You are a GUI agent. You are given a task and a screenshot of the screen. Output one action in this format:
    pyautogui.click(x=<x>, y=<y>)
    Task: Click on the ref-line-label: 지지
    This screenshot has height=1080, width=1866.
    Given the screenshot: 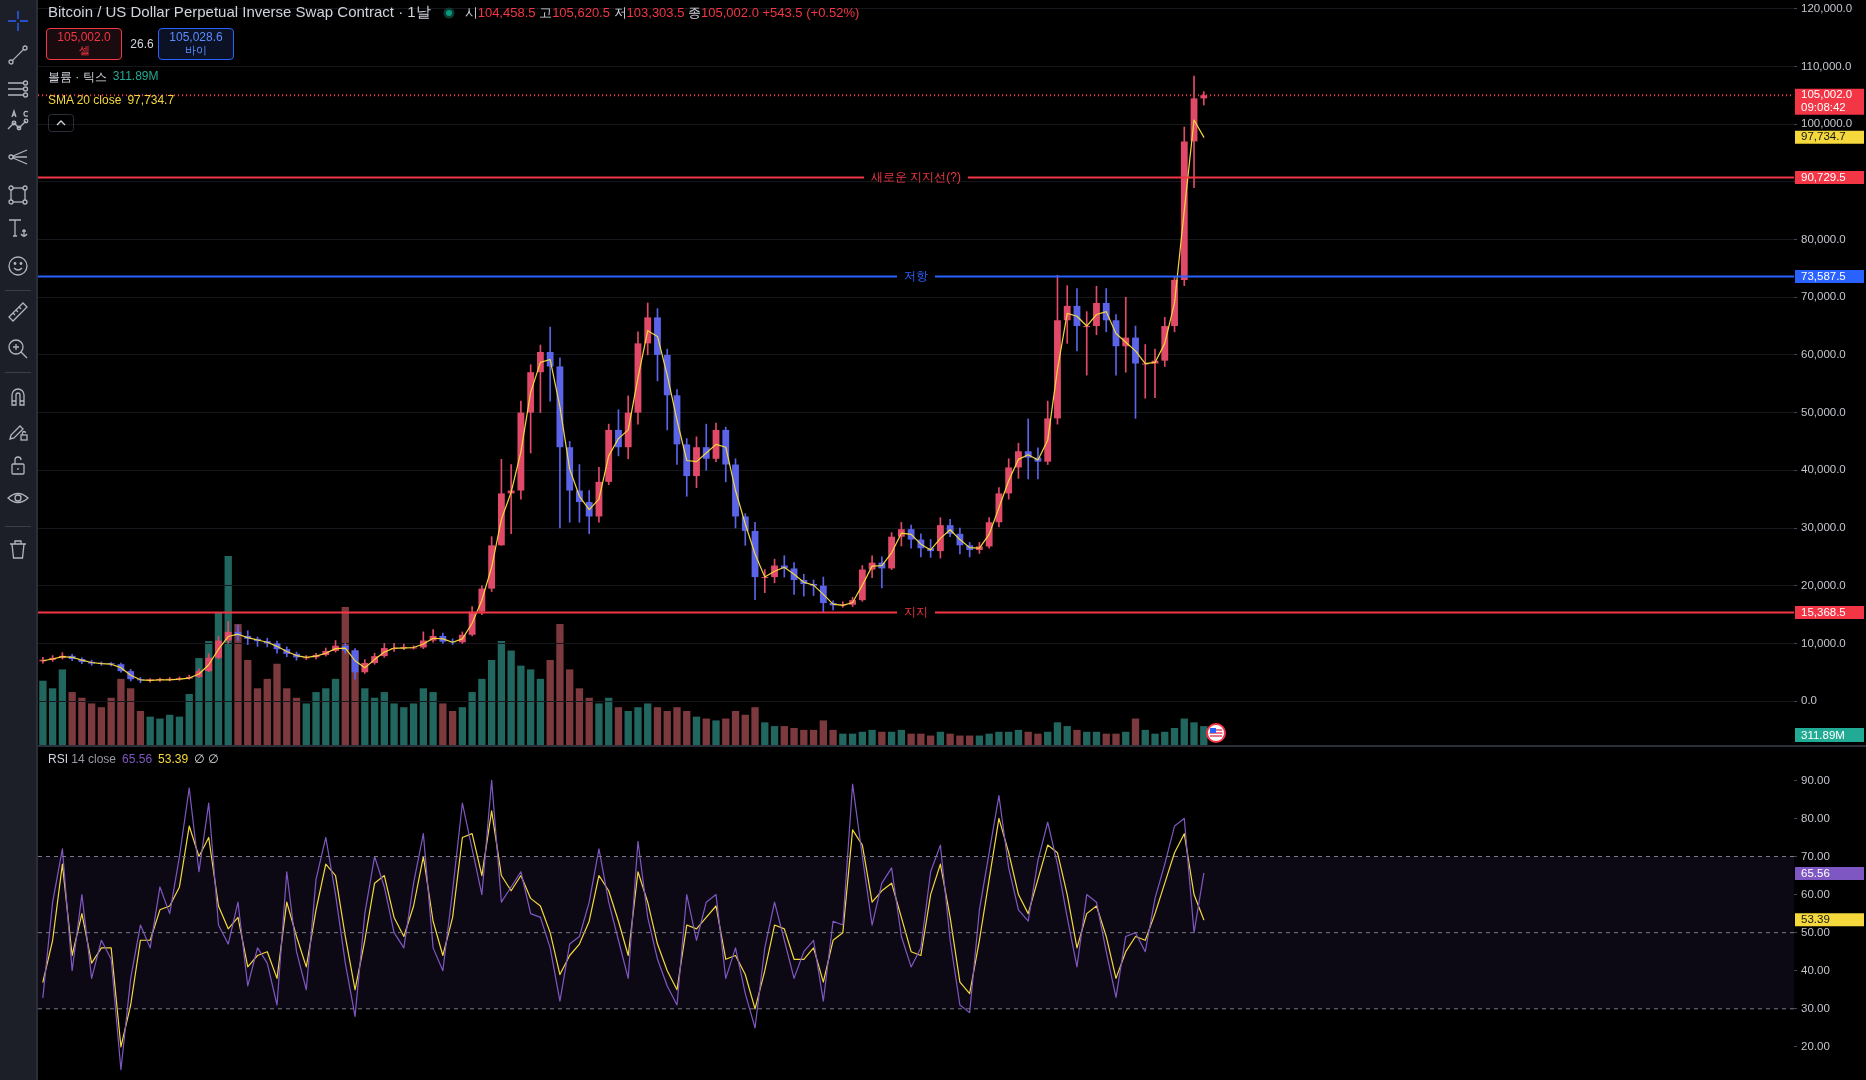 What is the action you would take?
    pyautogui.click(x=916, y=611)
    